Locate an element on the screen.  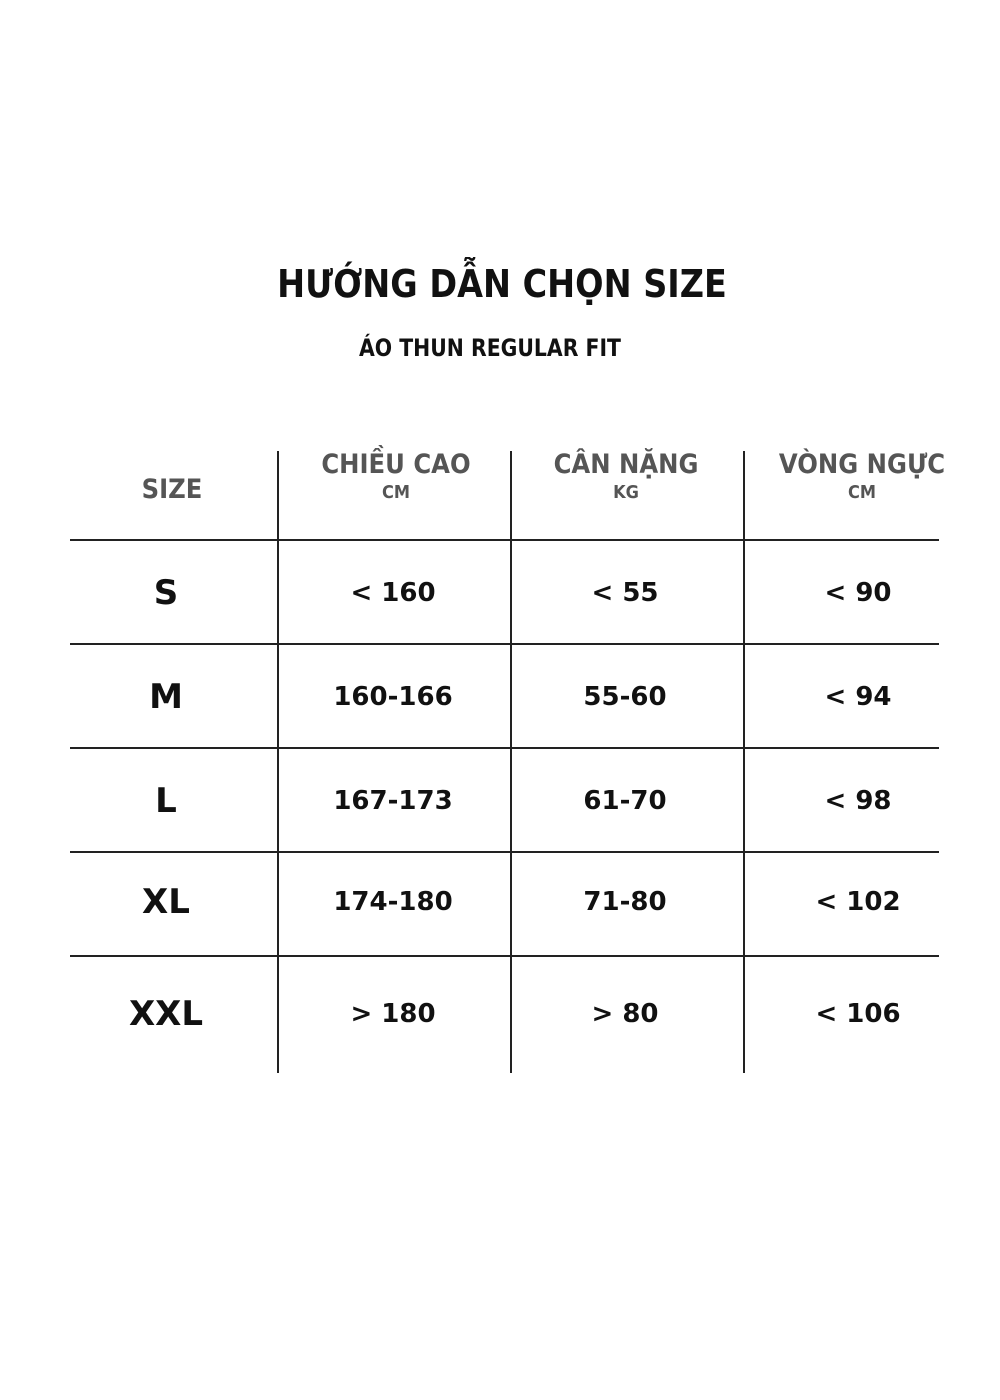
table-cell: < 90 is located at coordinates (858, 593).